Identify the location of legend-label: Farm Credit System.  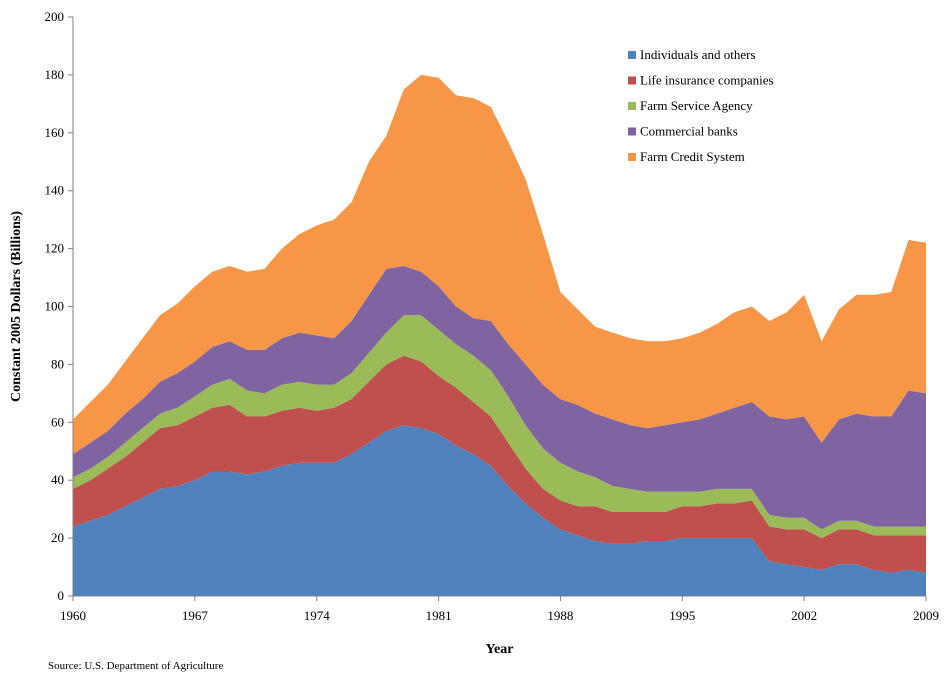
(692, 156).